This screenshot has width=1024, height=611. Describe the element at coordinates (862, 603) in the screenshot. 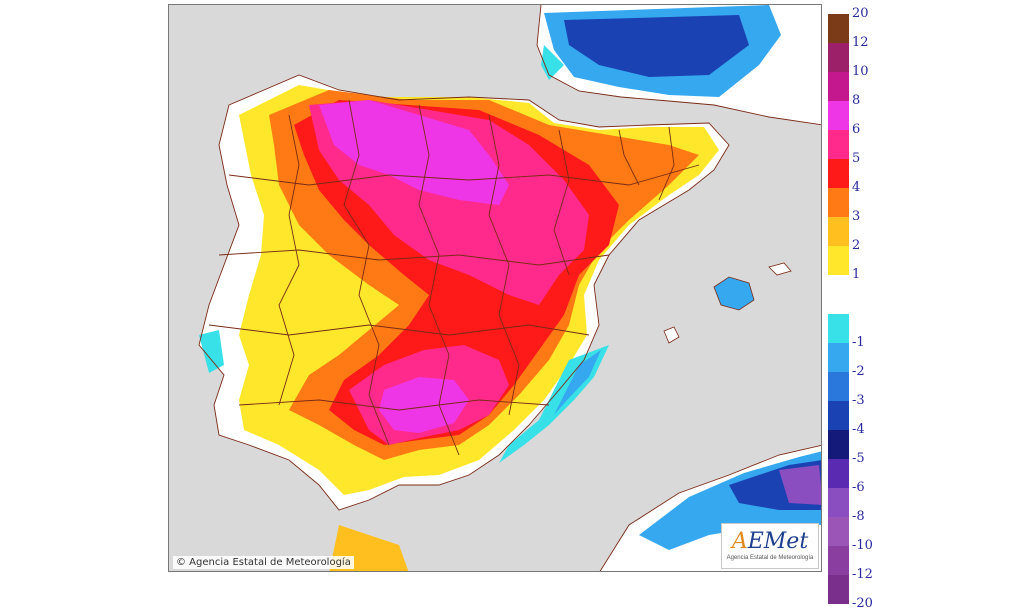

I see `legend-label: -20` at that location.